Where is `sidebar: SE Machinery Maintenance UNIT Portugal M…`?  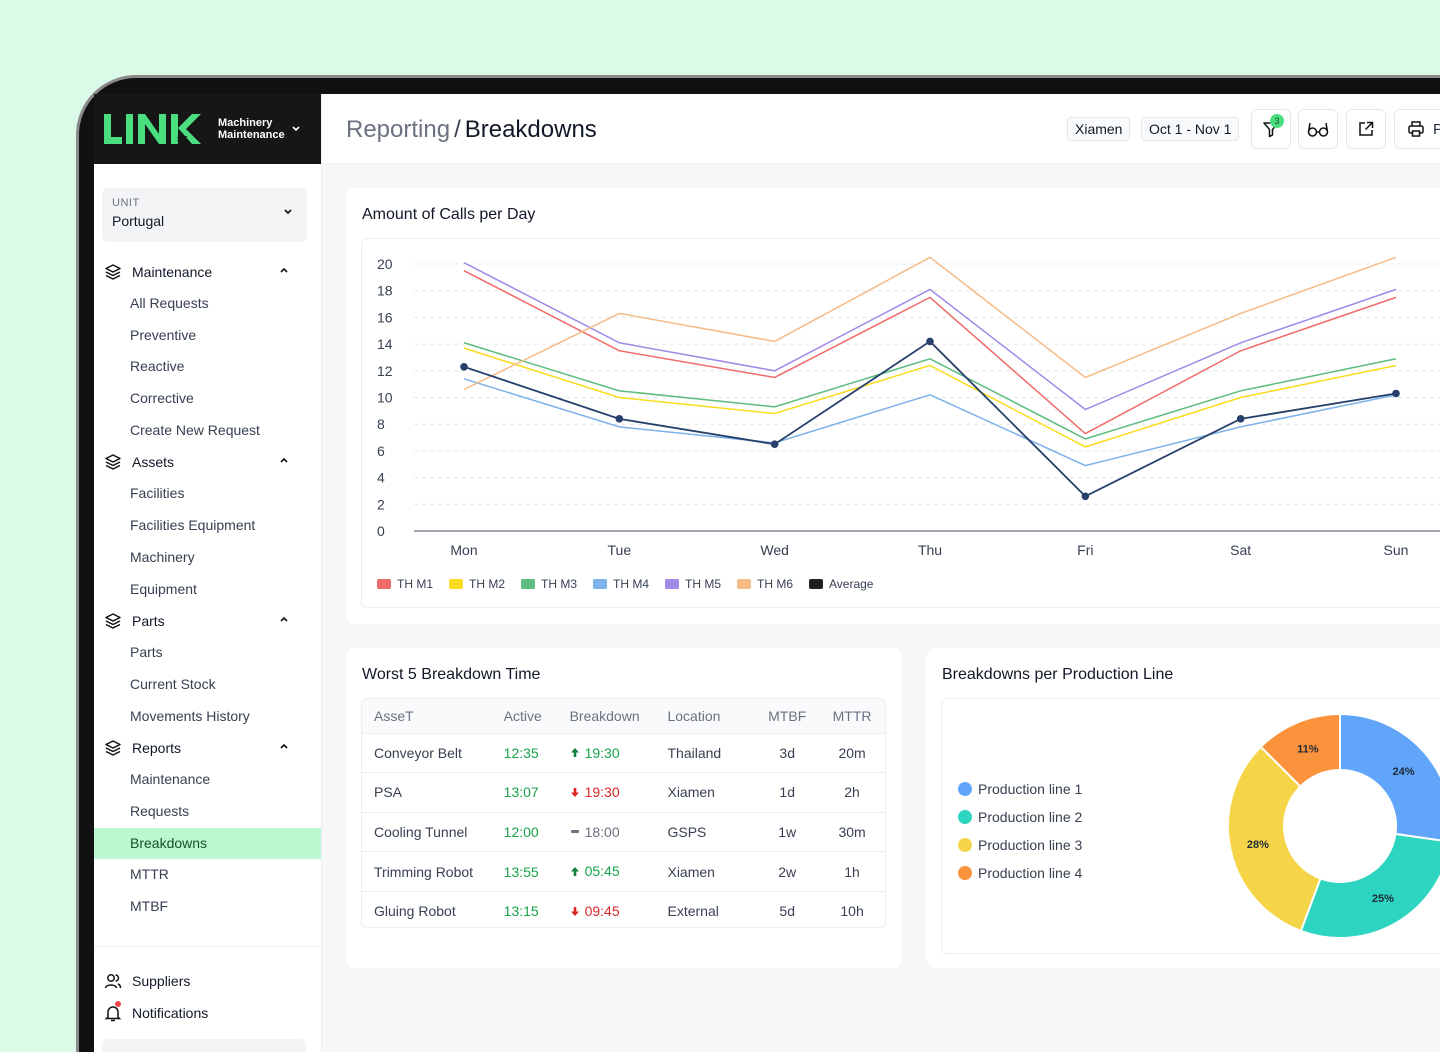 sidebar: SE Machinery Maintenance UNIT Portugal M… is located at coordinates (208, 573).